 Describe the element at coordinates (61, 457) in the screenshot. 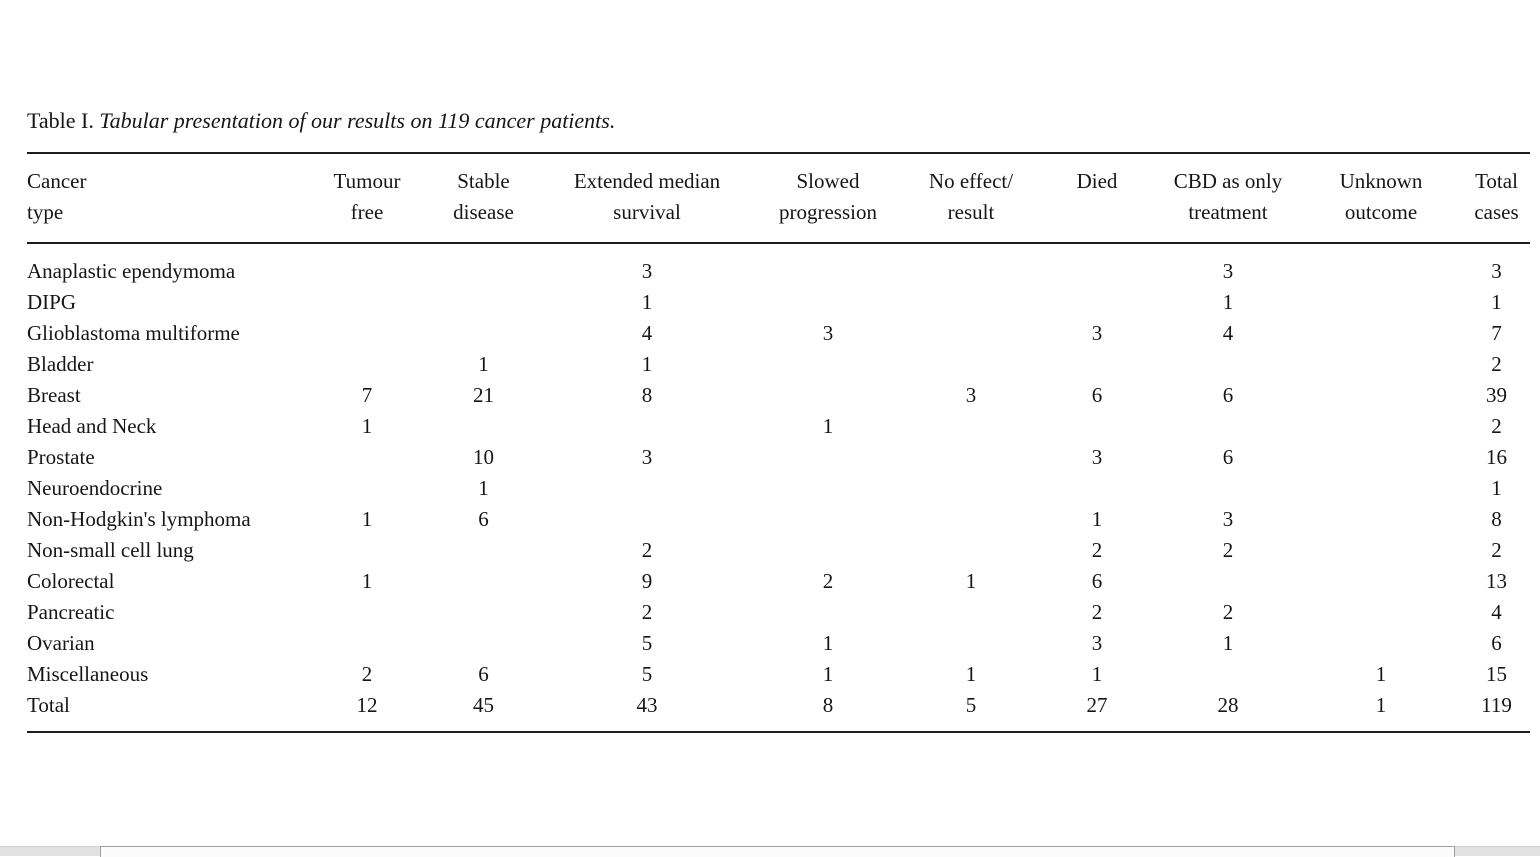

I see `row-label: Prostate` at that location.